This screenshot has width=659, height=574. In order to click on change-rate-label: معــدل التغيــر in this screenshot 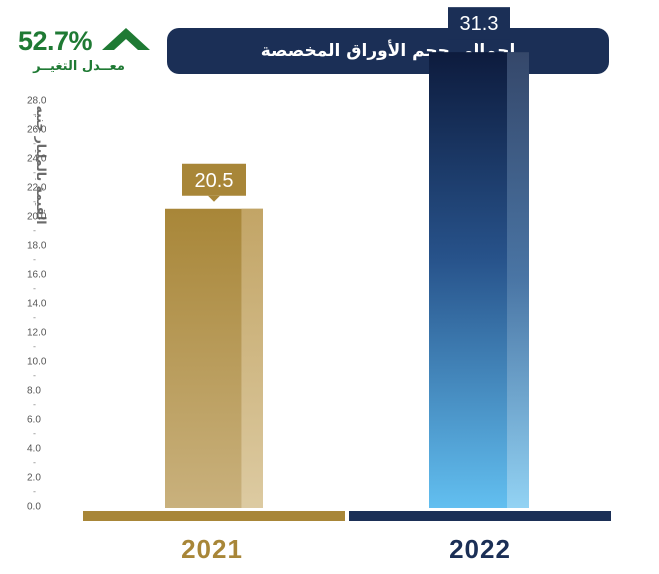, I will do `click(79, 66)`.